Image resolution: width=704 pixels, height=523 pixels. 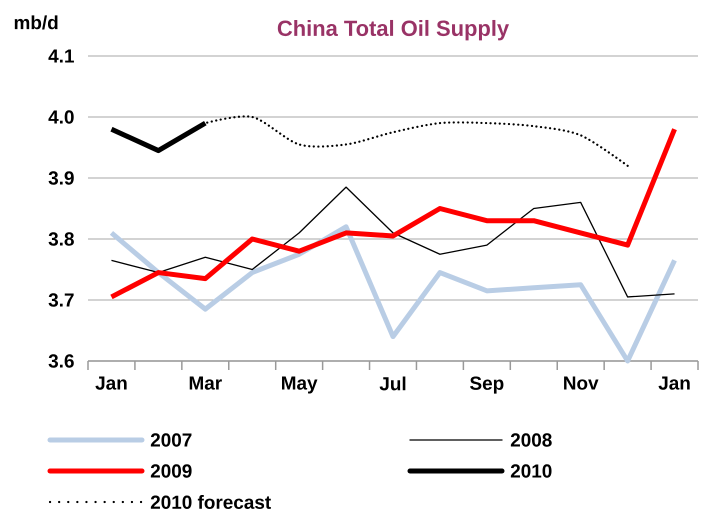 What do you see at coordinates (487, 385) in the screenshot?
I see `x-tick-label: Sep` at bounding box center [487, 385].